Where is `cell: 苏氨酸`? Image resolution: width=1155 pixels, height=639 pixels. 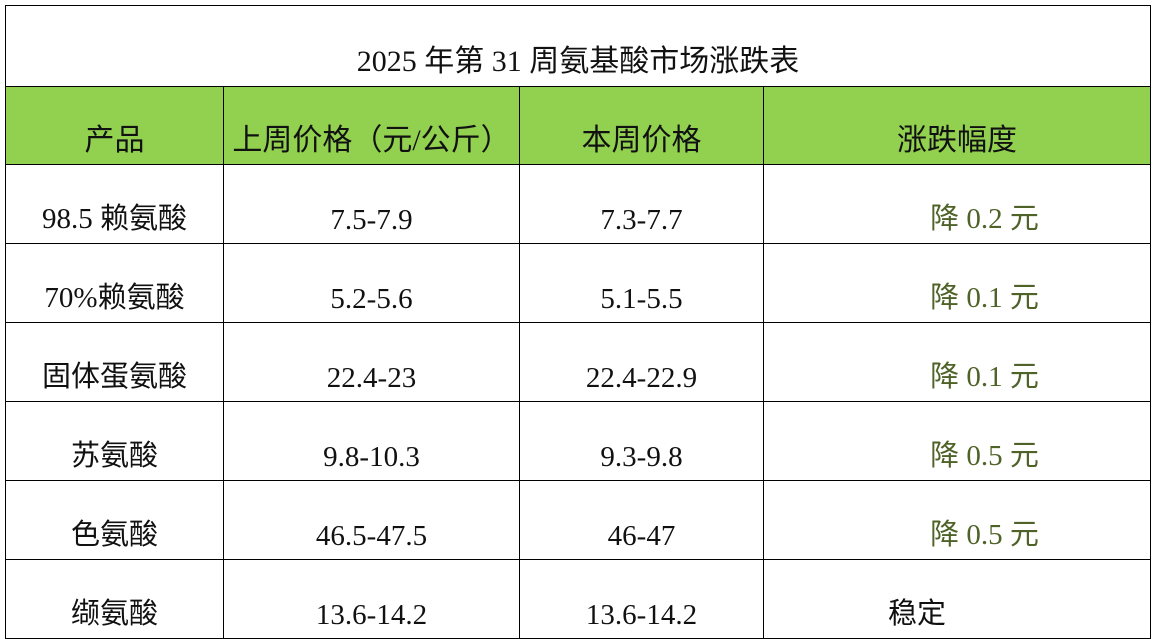 cell: 苏氨酸 is located at coordinates (114, 441).